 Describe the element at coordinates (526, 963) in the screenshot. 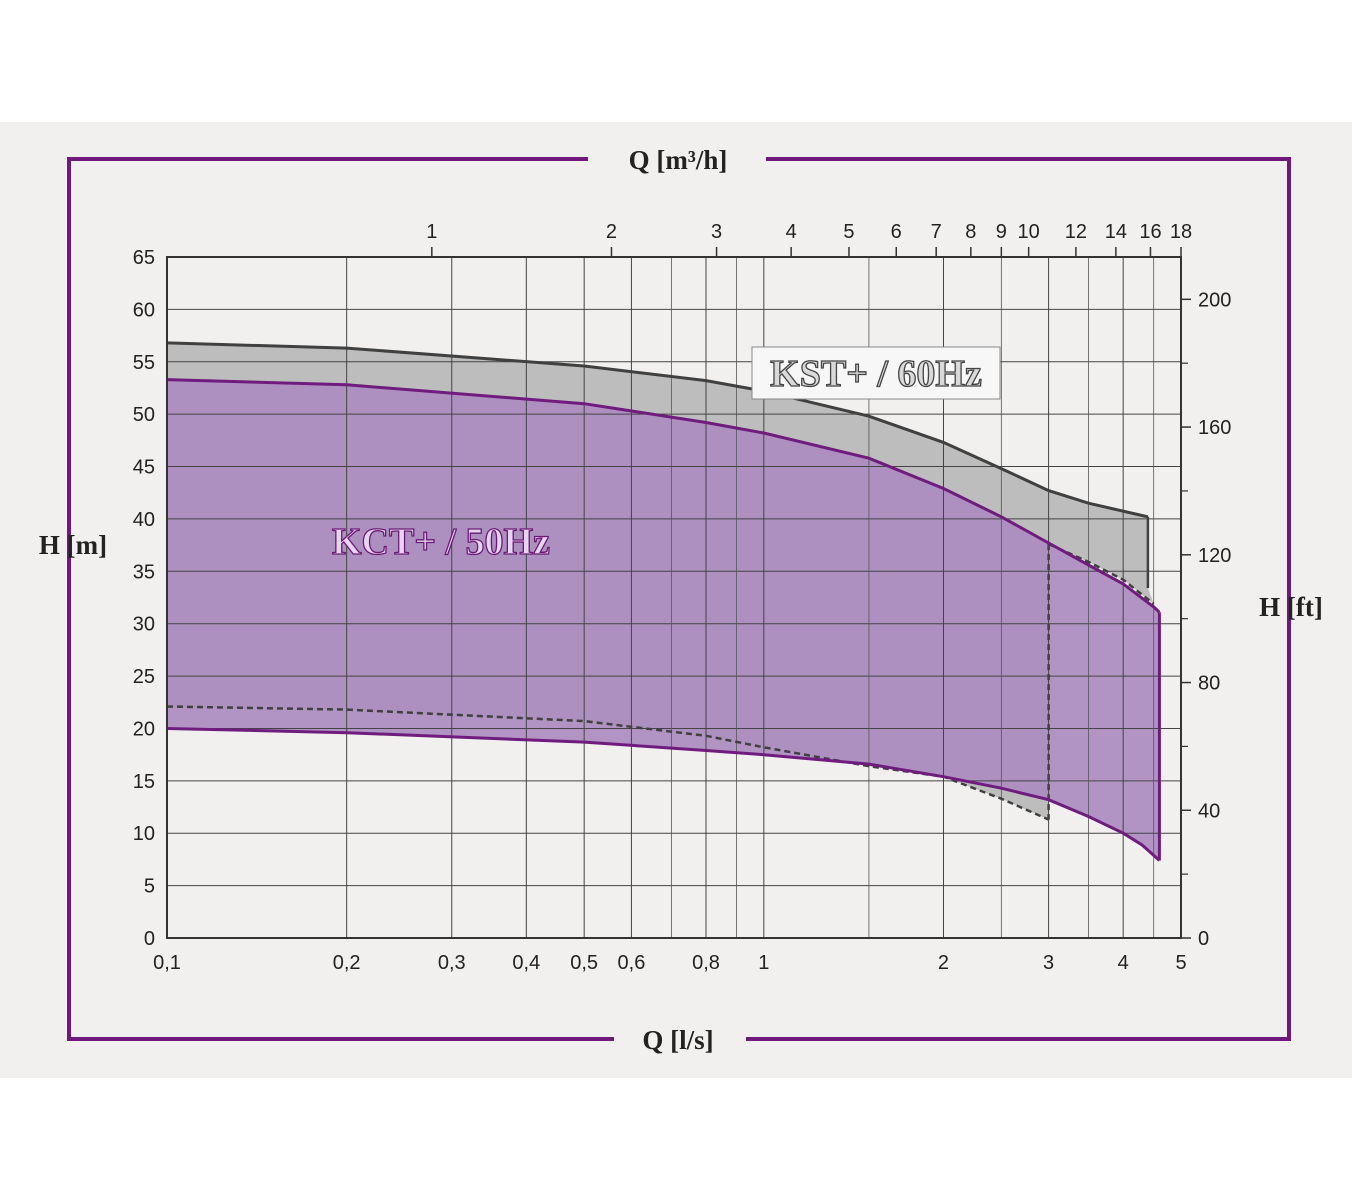

I see `x-tick-label: 0,4` at that location.